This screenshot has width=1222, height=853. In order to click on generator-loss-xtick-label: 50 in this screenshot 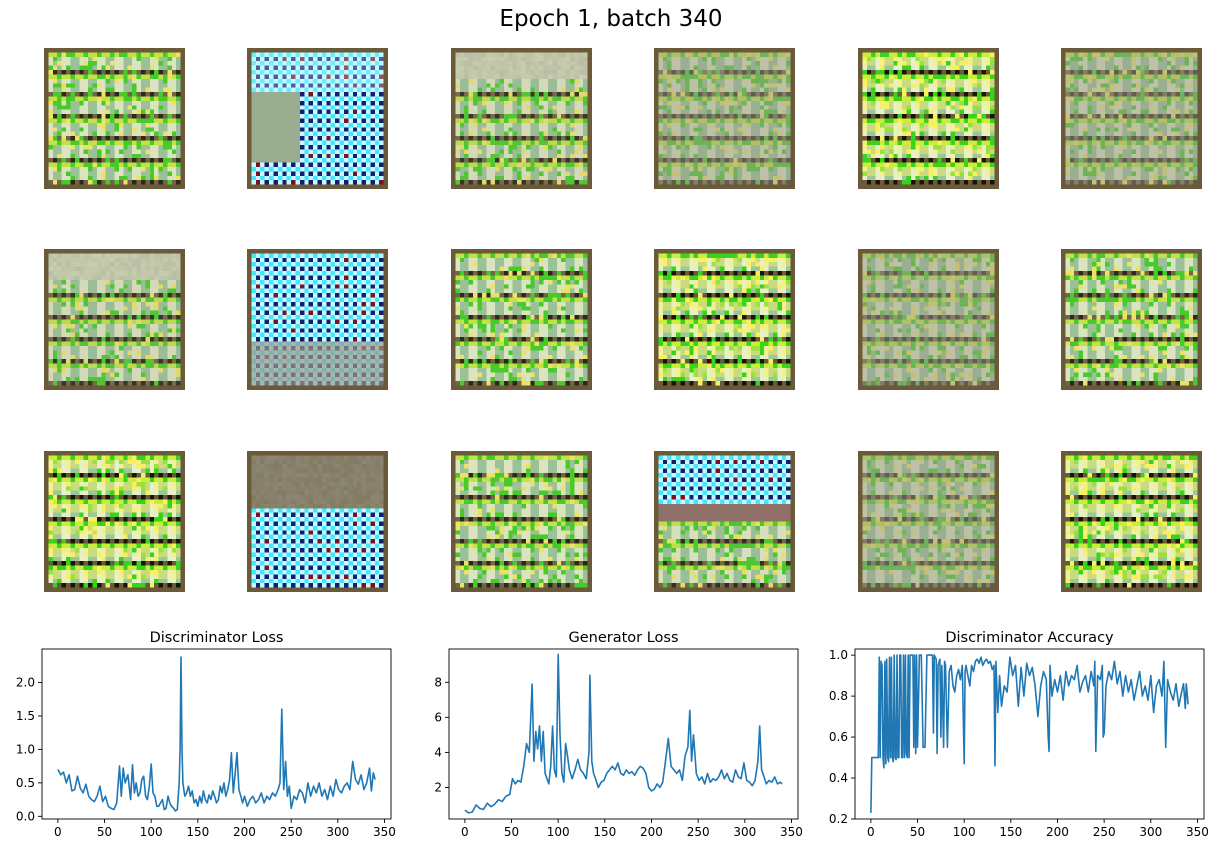, I will do `click(511, 832)`.